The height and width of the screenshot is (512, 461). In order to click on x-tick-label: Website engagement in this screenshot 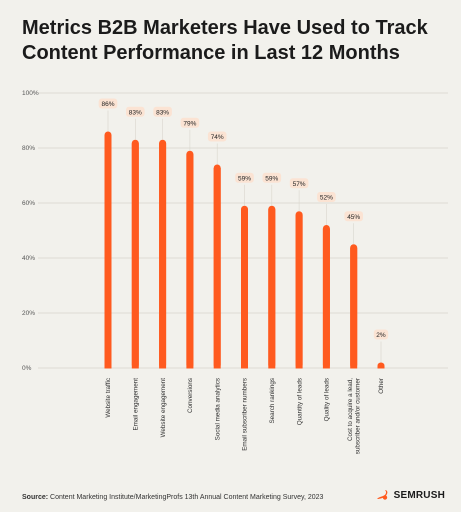, I will do `click(163, 408)`.